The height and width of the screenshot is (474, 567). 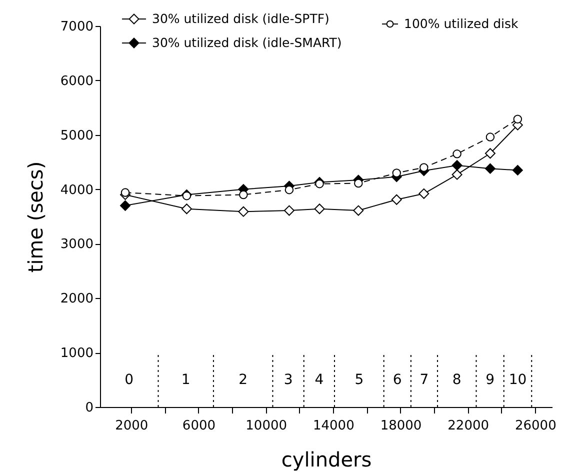 What do you see at coordinates (131, 426) in the screenshot?
I see `x-tick-label: 2000` at bounding box center [131, 426].